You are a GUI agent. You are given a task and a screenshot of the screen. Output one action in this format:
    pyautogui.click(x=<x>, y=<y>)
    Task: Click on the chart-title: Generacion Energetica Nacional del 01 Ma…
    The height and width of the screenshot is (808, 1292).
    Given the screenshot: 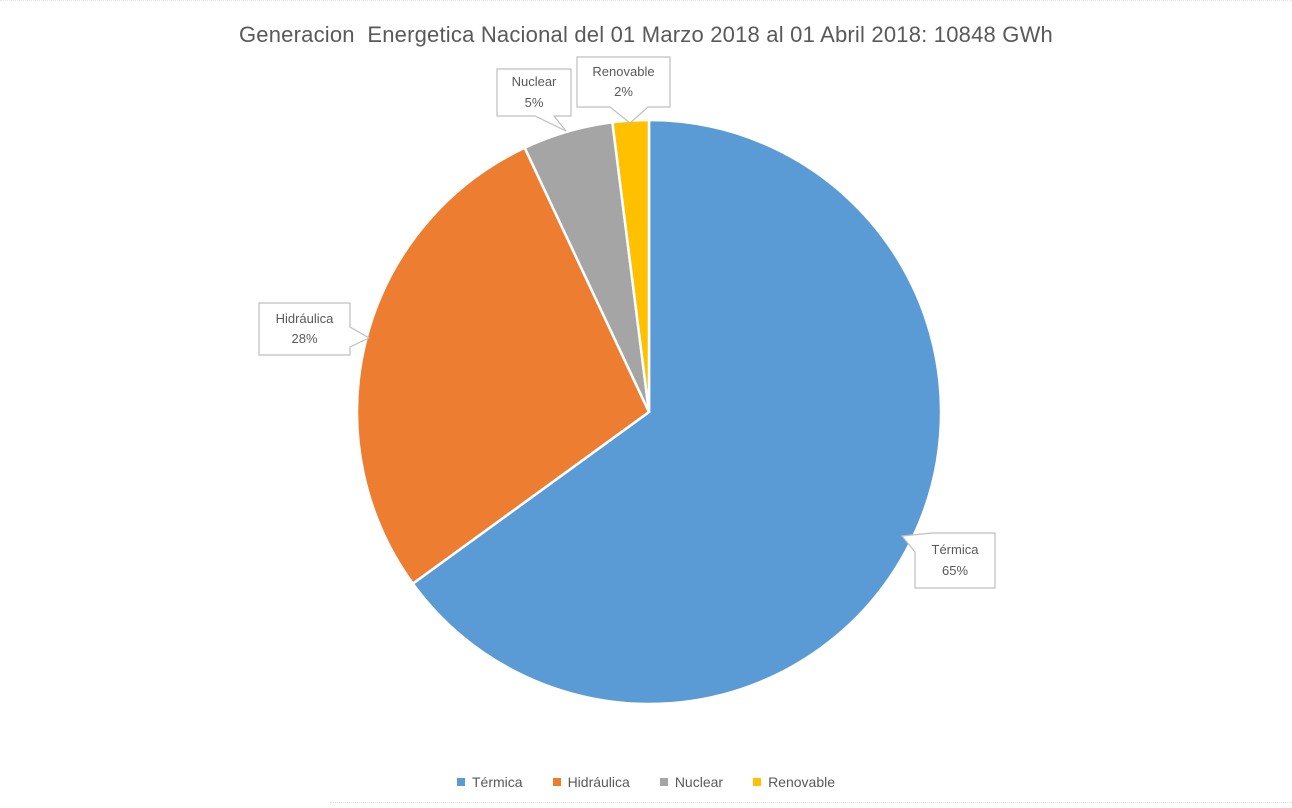 What is the action you would take?
    pyautogui.click(x=645, y=34)
    